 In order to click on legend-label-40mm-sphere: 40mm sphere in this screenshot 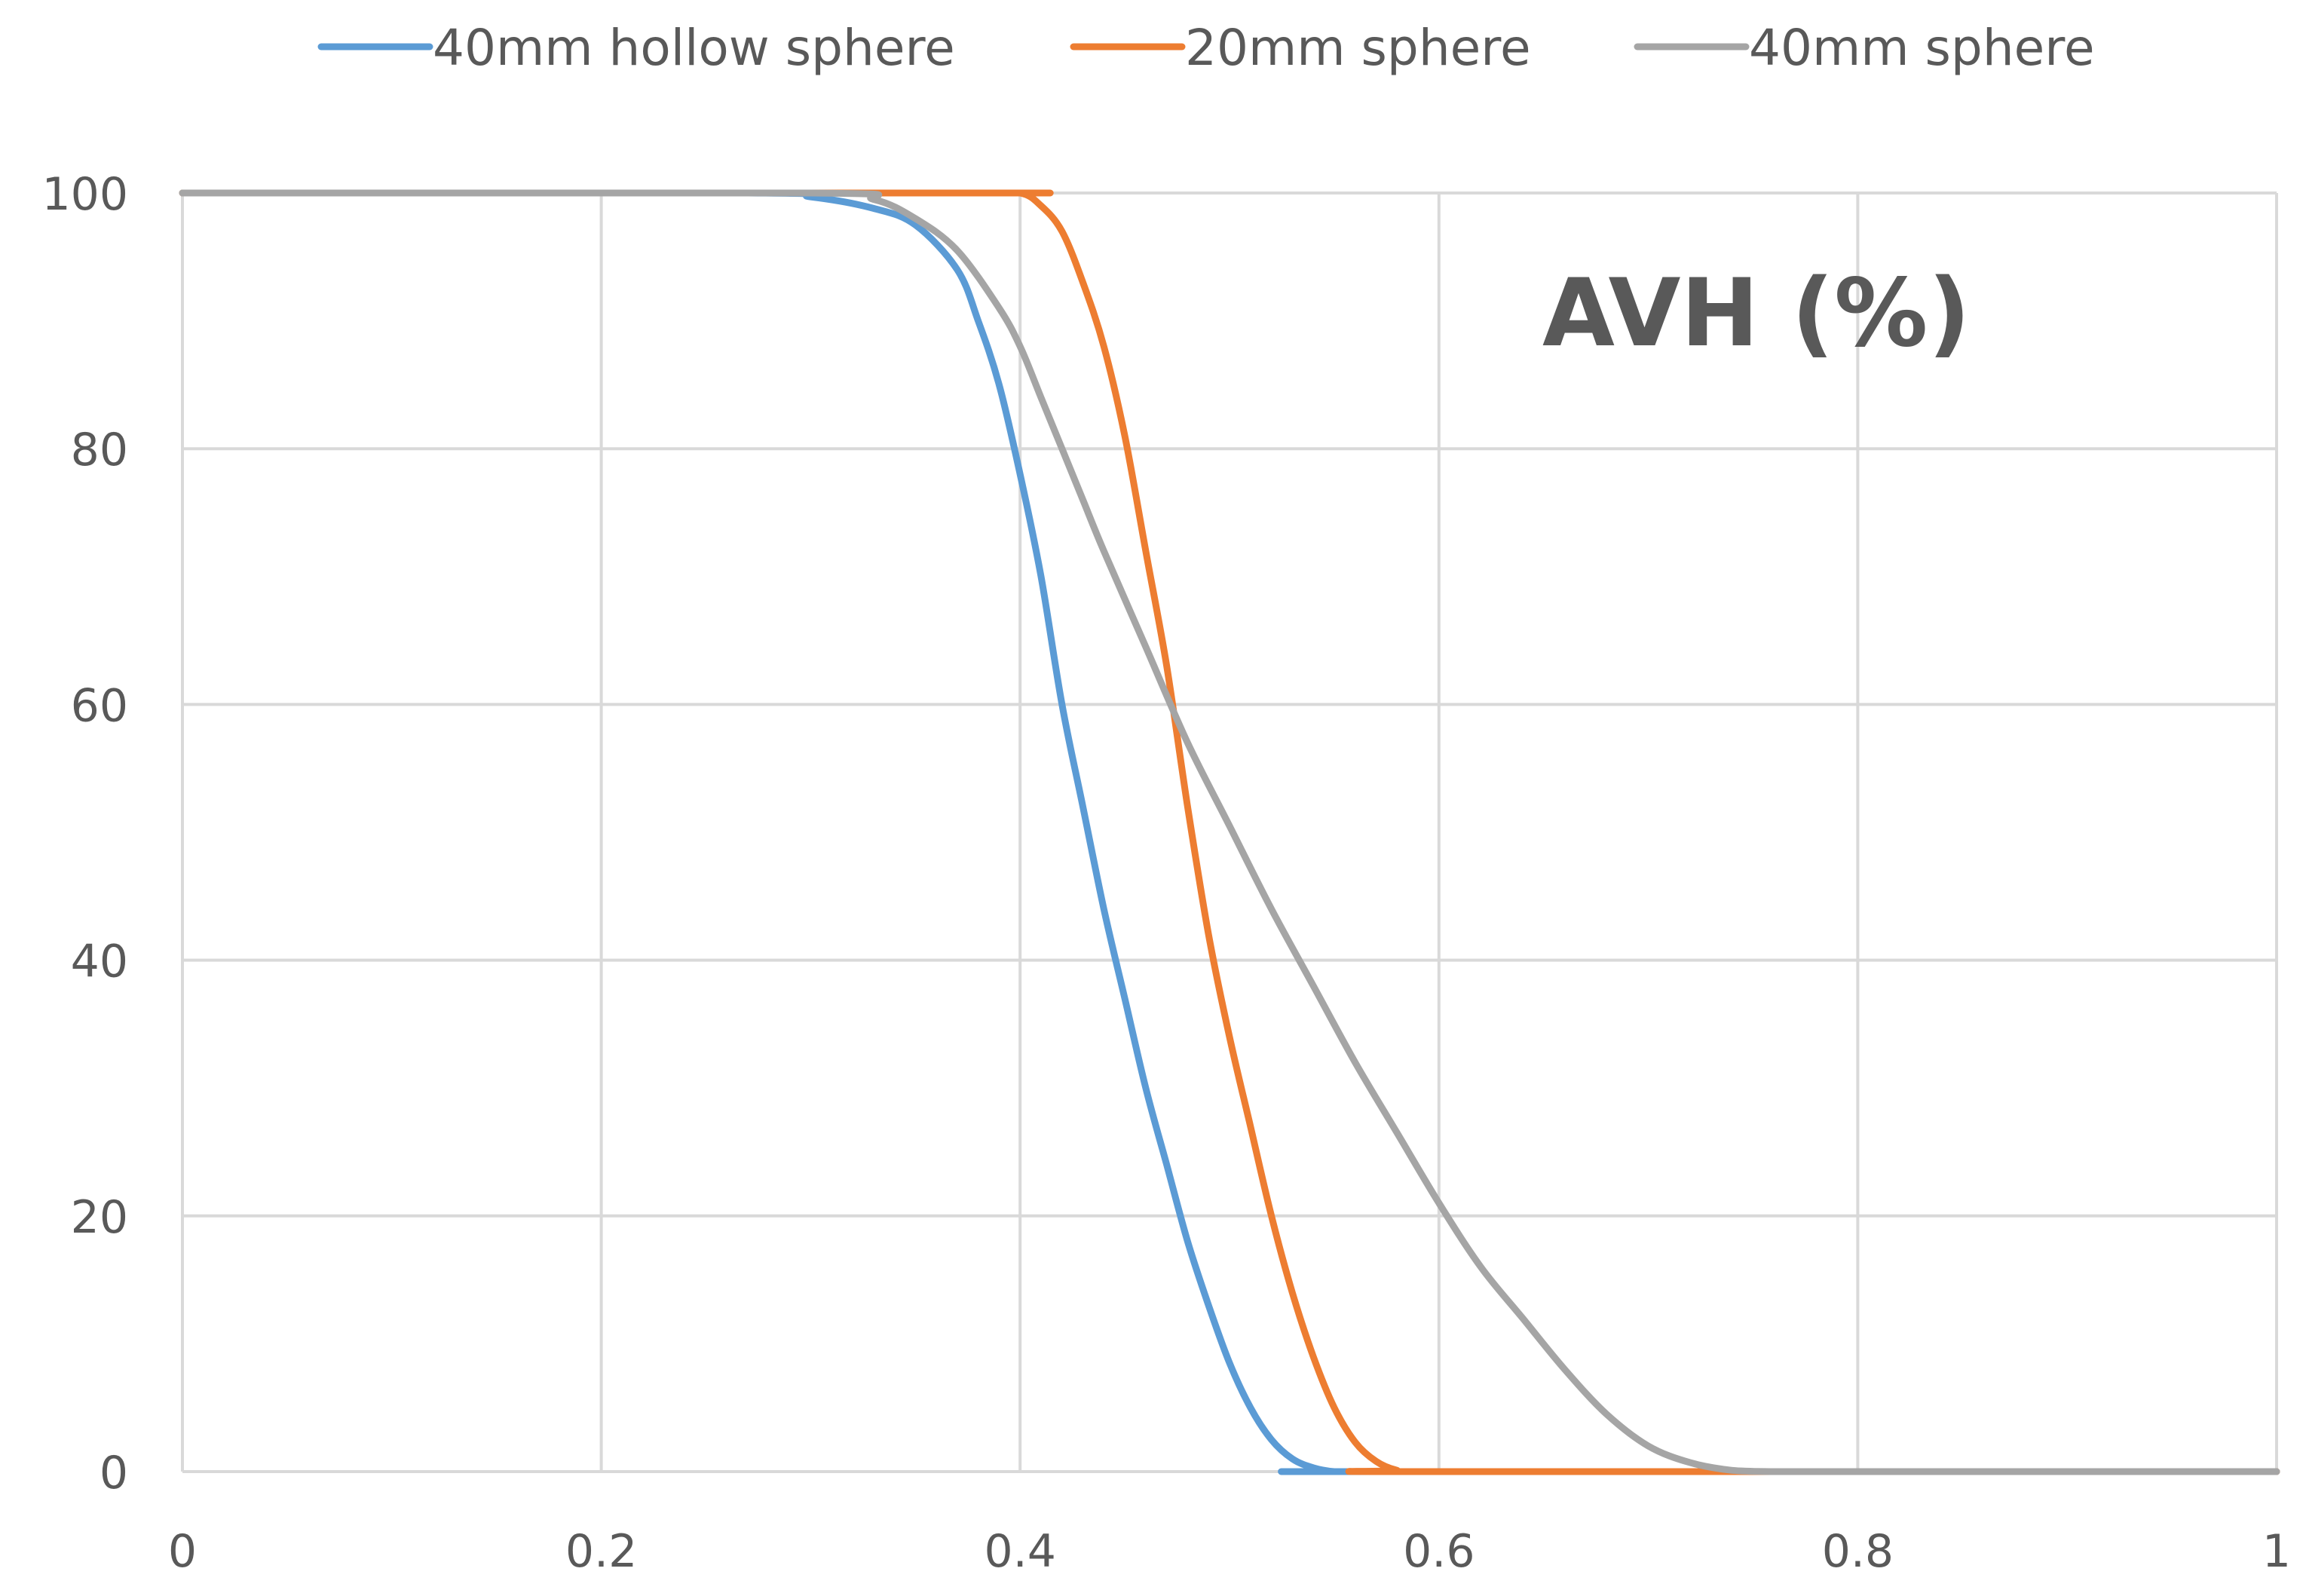, I will do `click(1922, 48)`.